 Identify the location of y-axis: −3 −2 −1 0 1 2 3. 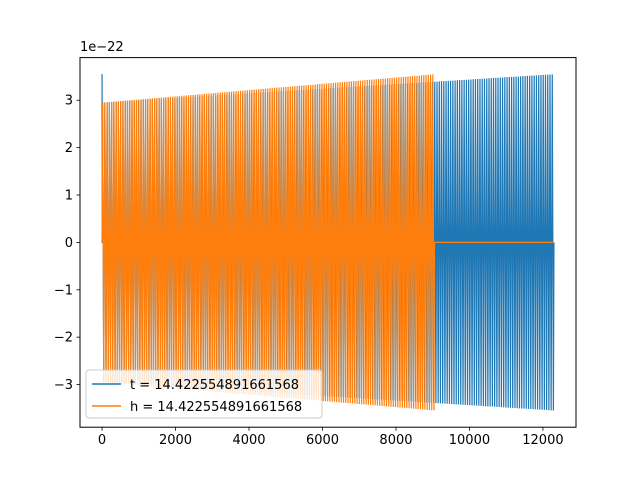
(67, 243).